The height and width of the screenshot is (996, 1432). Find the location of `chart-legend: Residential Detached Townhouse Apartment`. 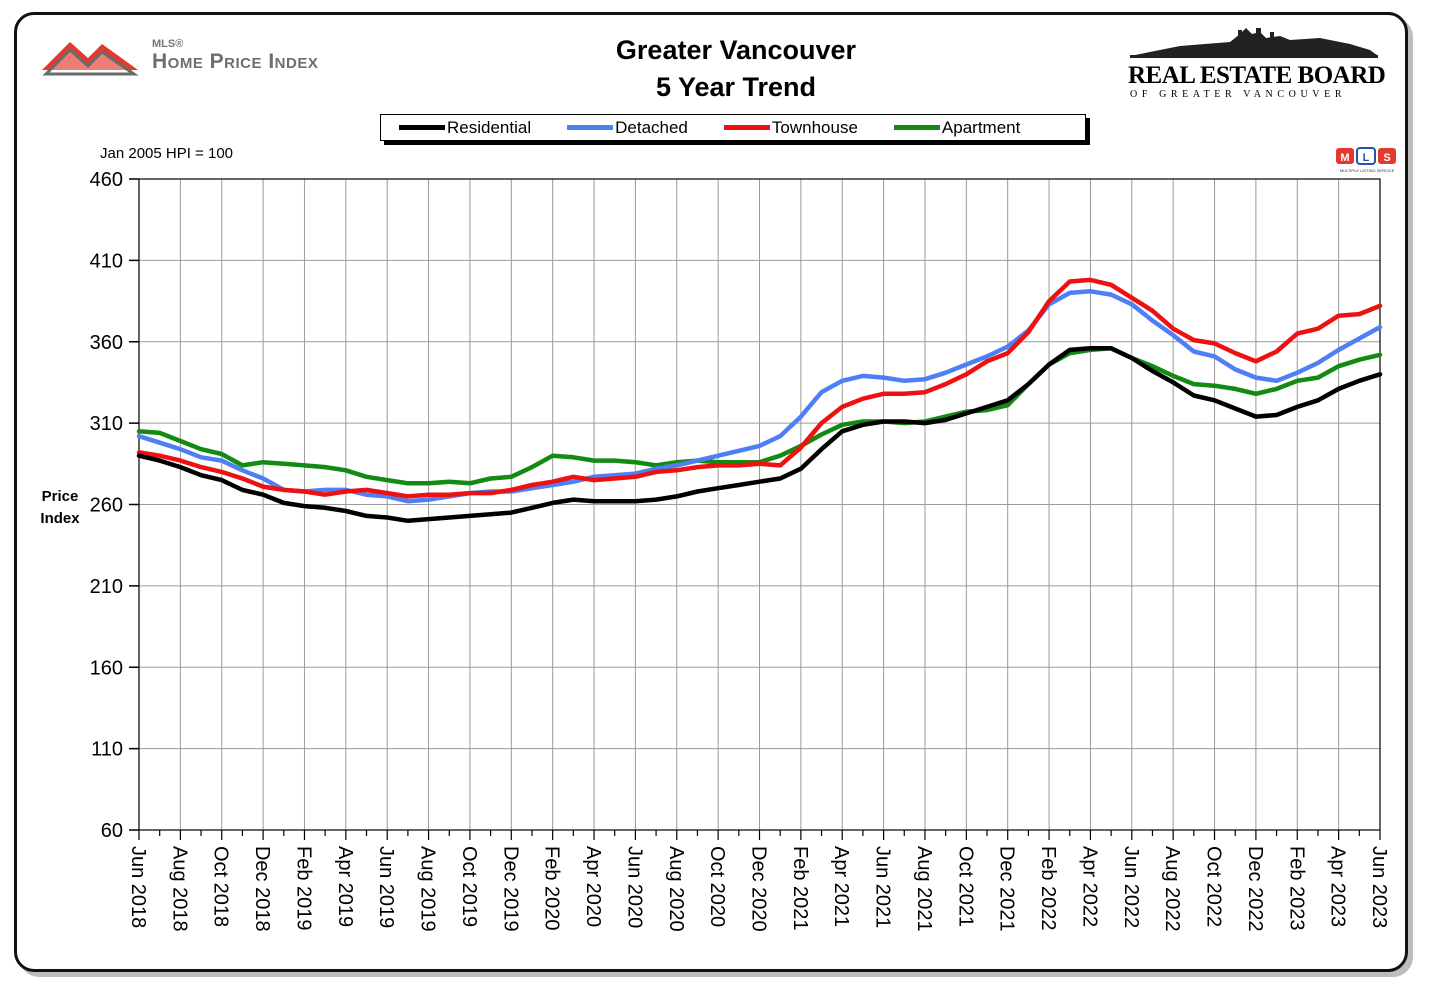

chart-legend: Residential Detached Townhouse Apartment is located at coordinates (733, 127).